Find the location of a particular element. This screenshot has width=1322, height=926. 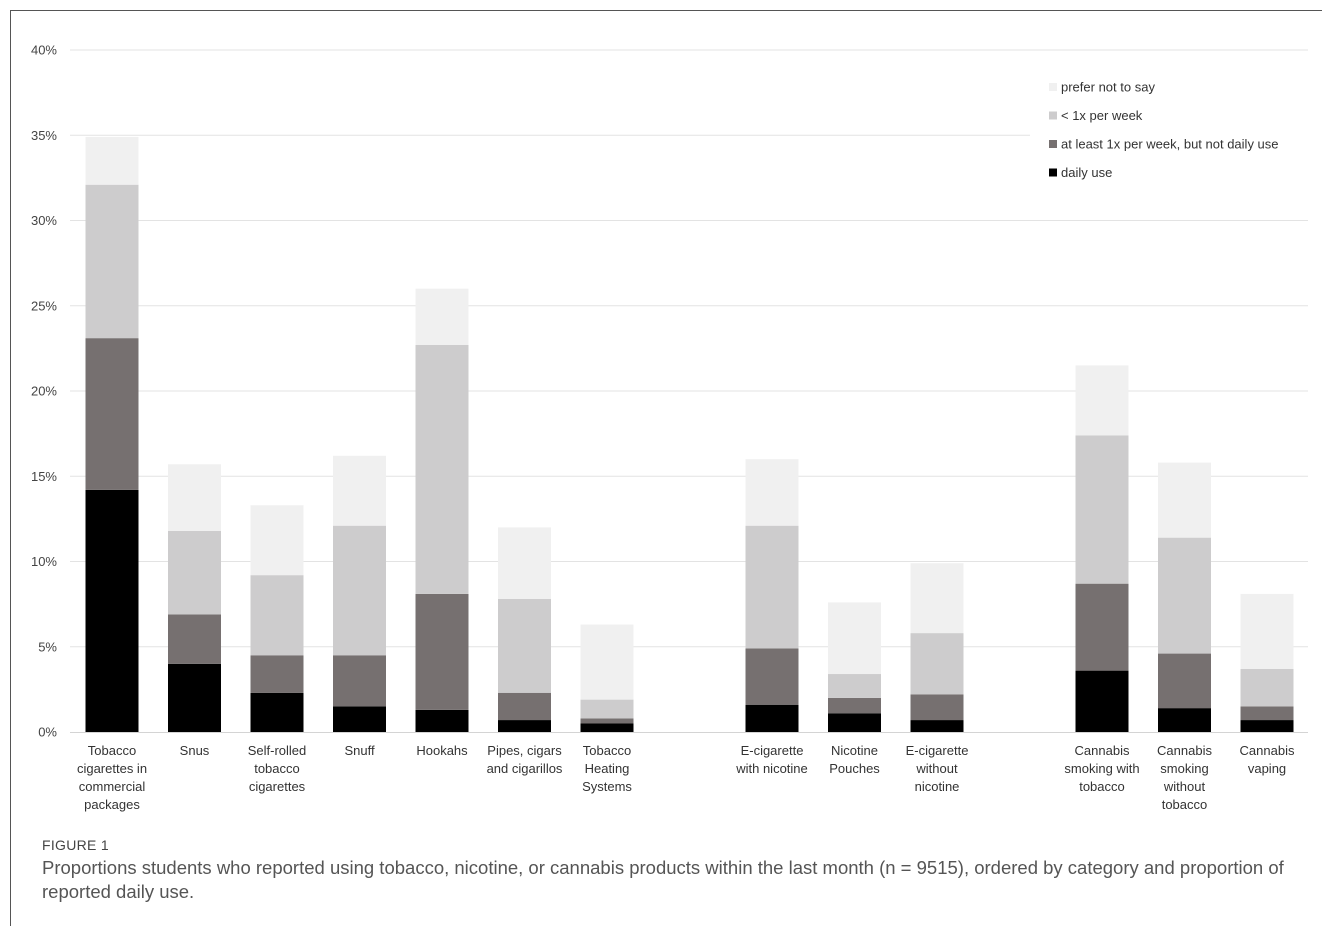

x-tick-label: Pipes, cigars and cigarillos is located at coordinates (525, 759).